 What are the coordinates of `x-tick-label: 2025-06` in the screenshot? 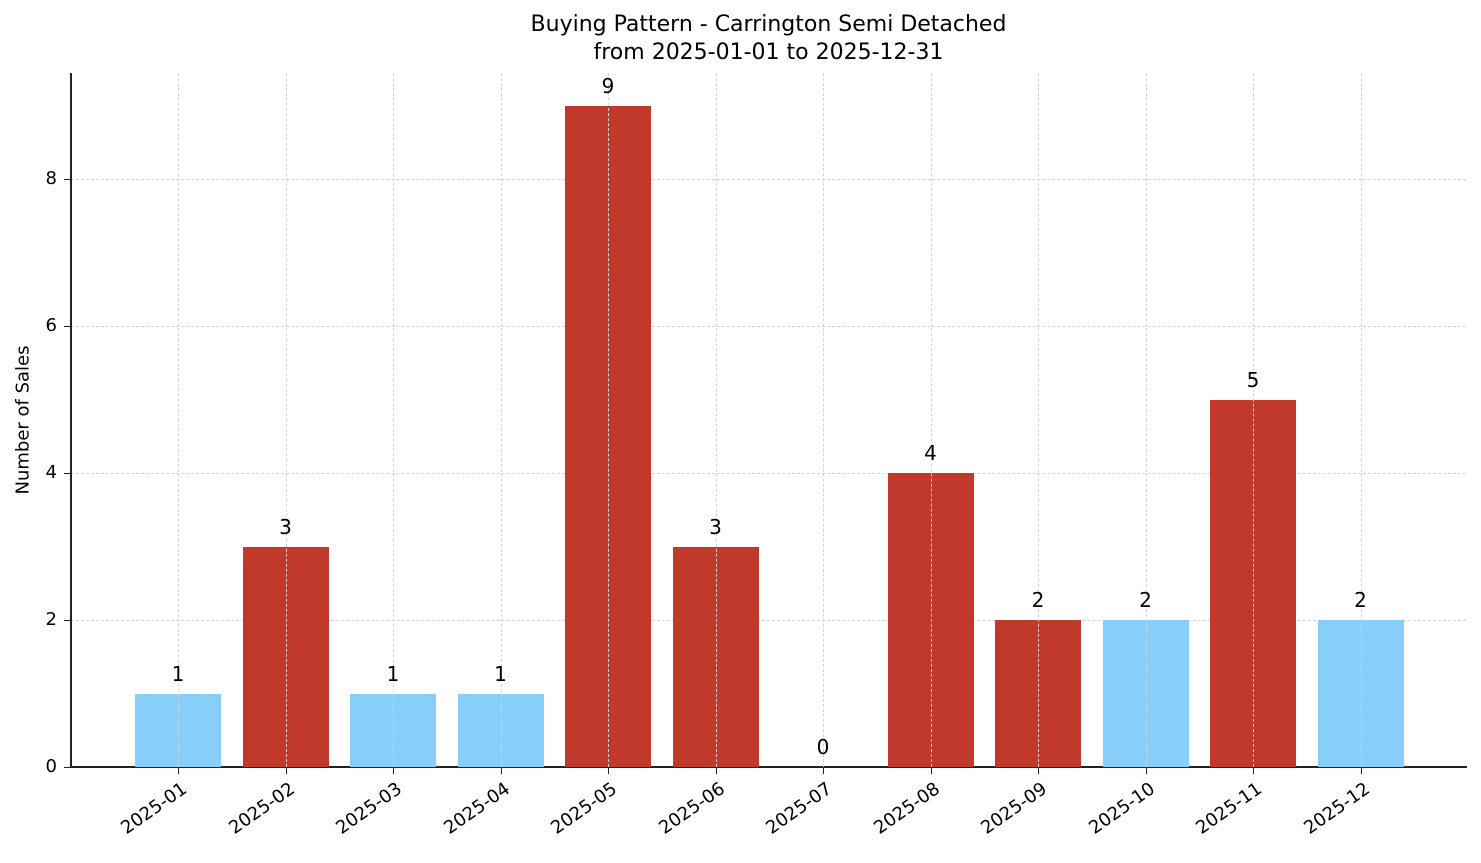 It's located at (691, 808).